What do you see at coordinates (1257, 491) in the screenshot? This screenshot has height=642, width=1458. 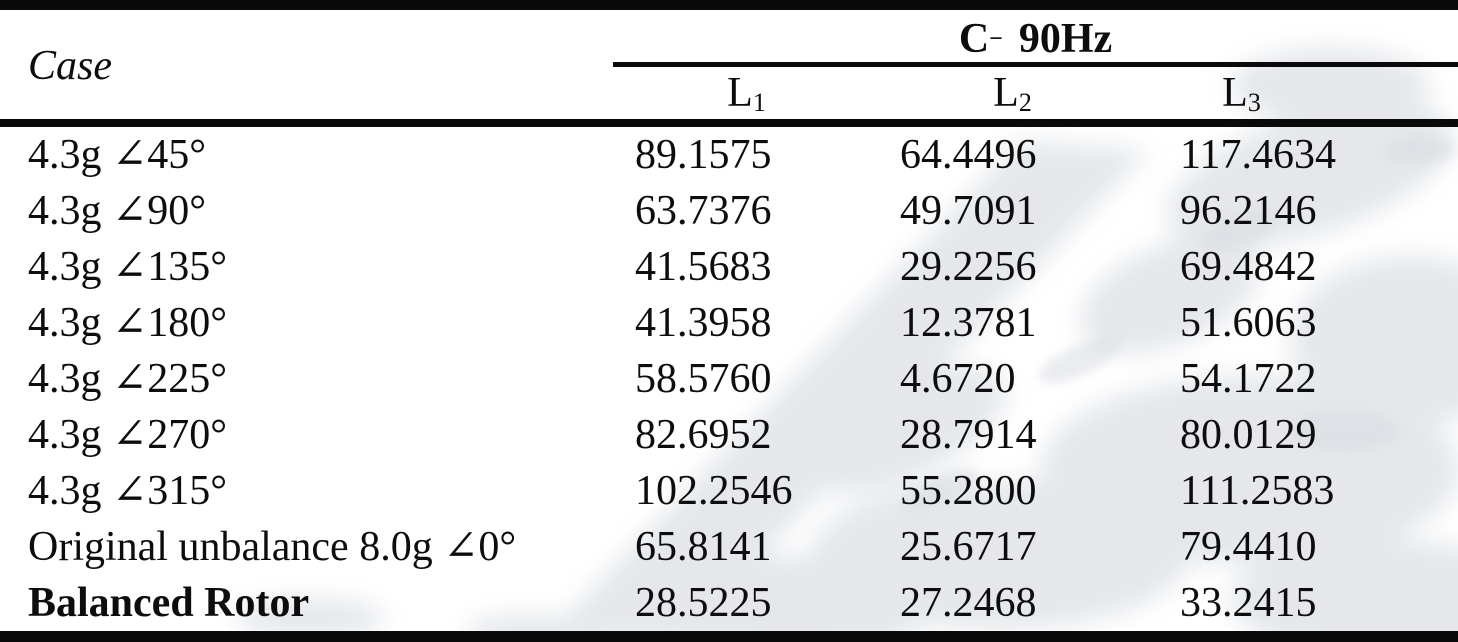 I see `l3-value-cell: 111.2583` at bounding box center [1257, 491].